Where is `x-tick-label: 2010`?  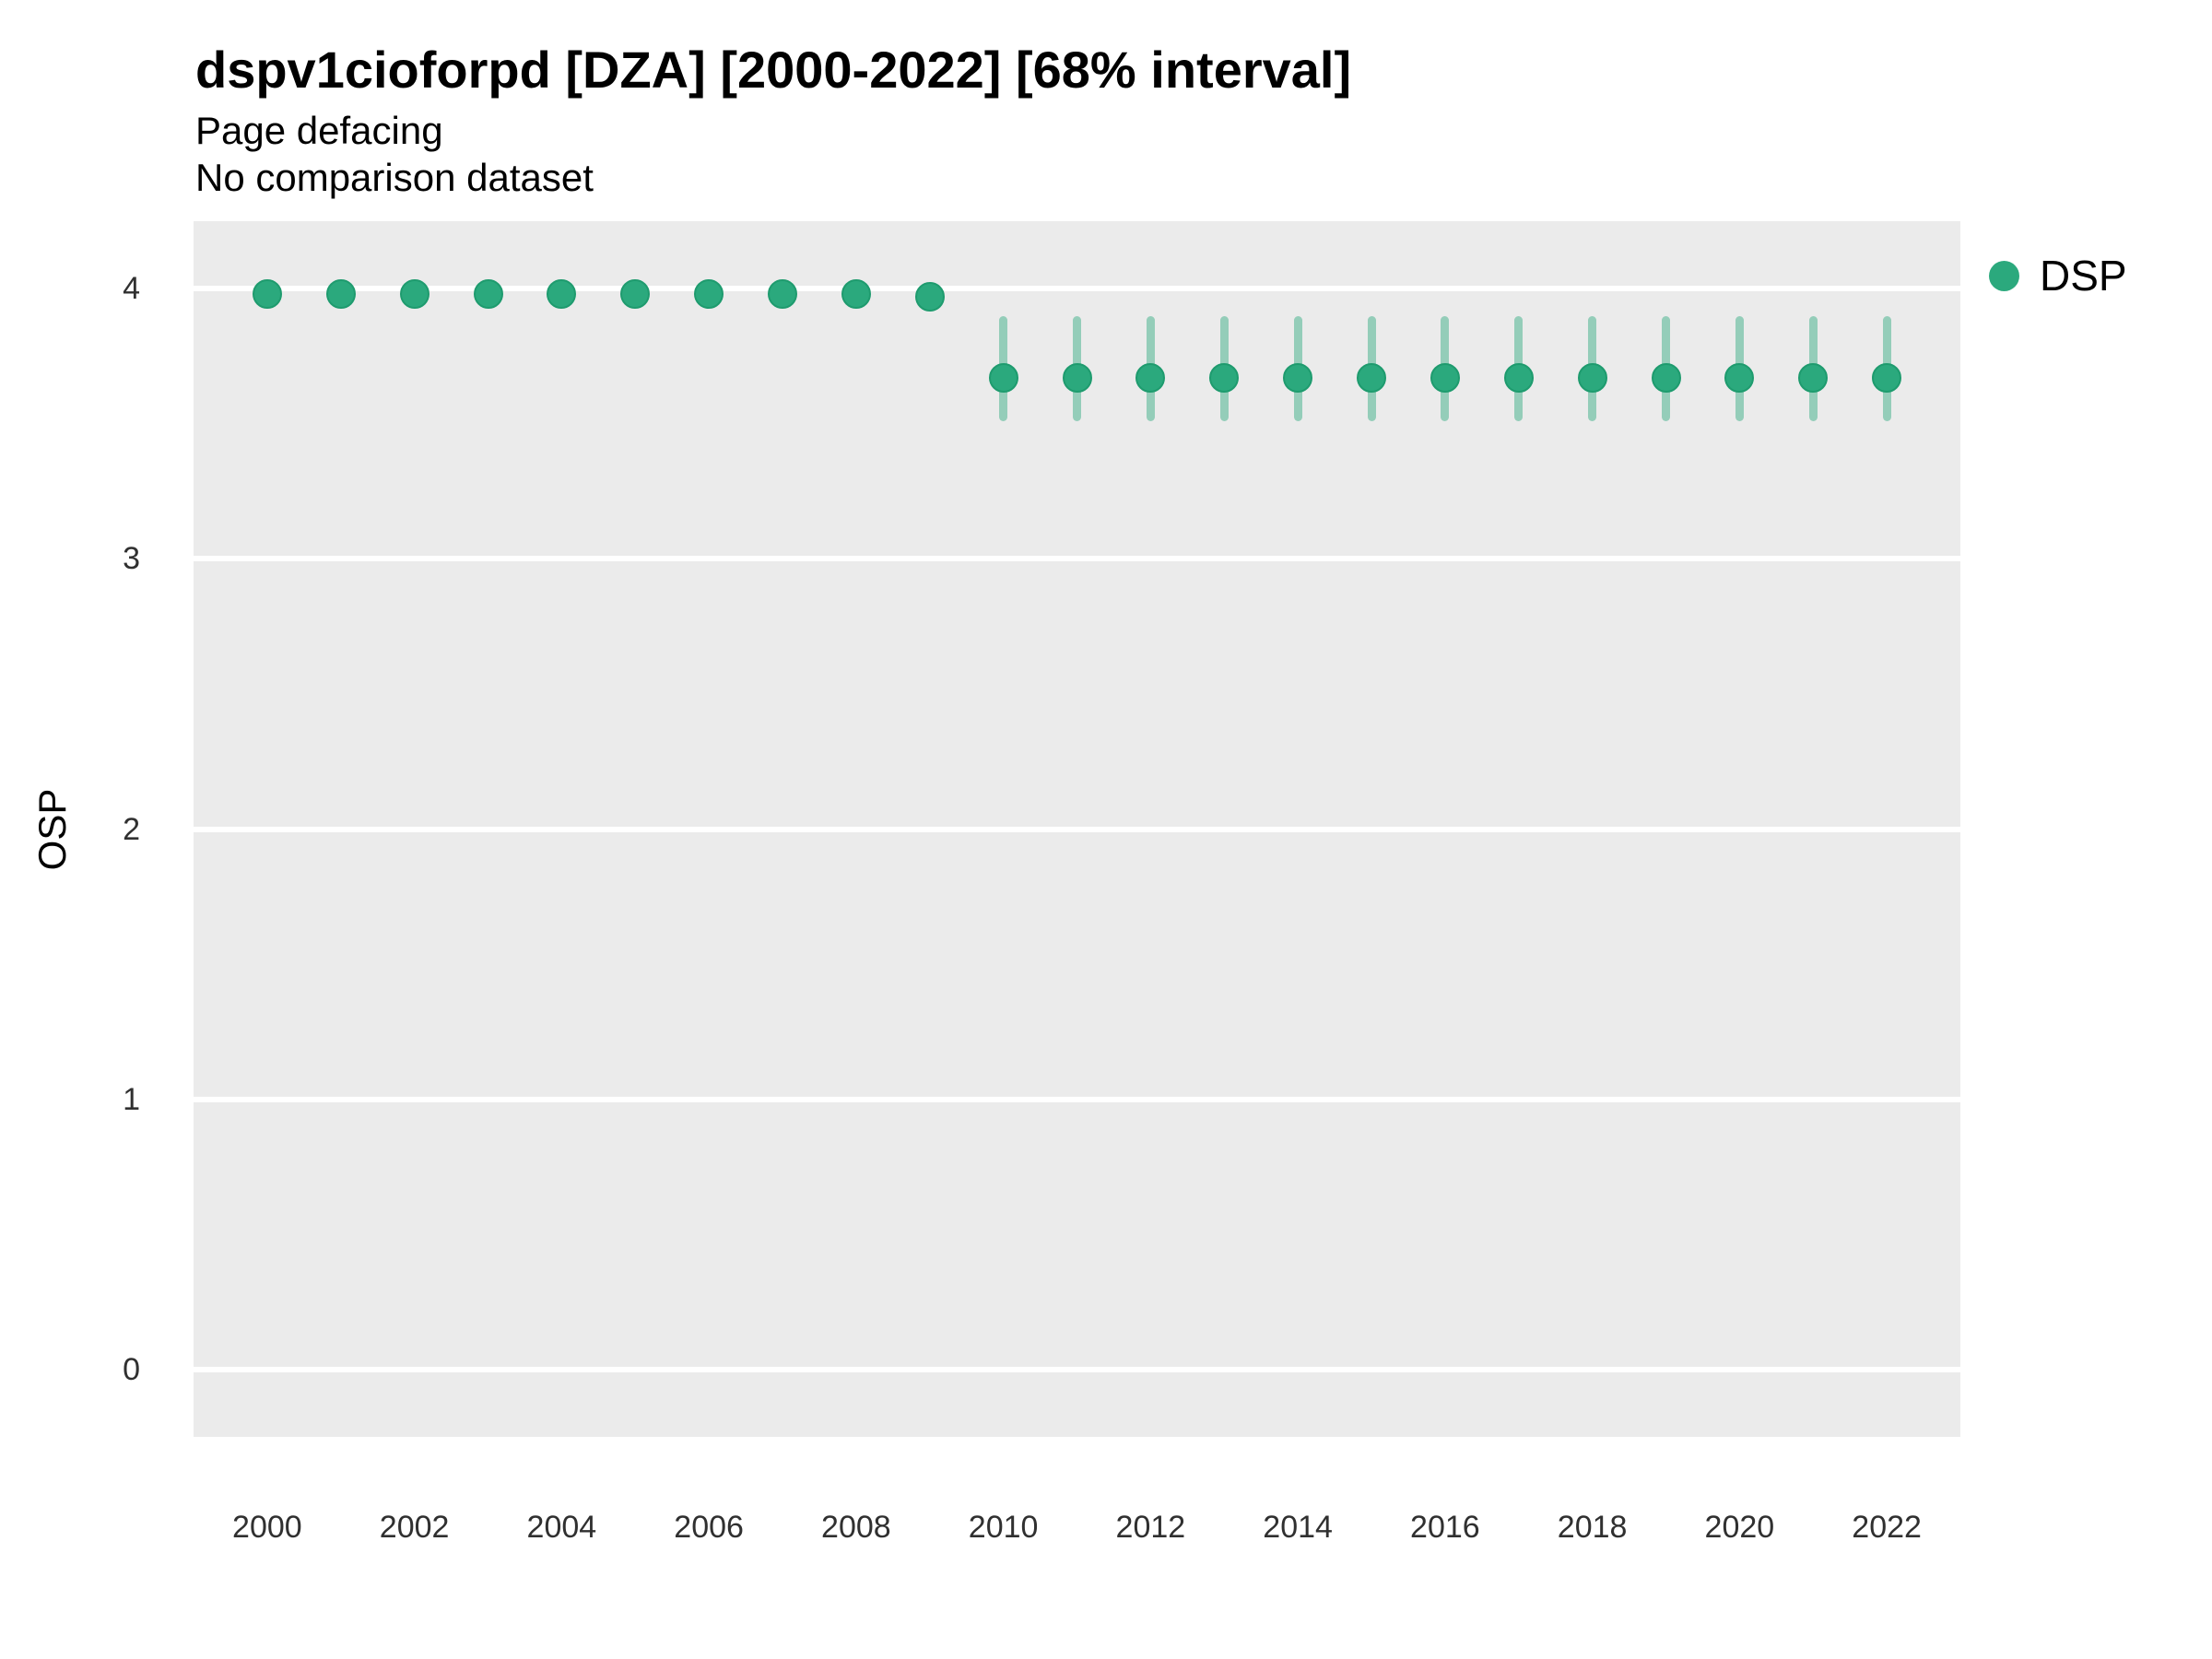 x-tick-label: 2010 is located at coordinates (1003, 1527).